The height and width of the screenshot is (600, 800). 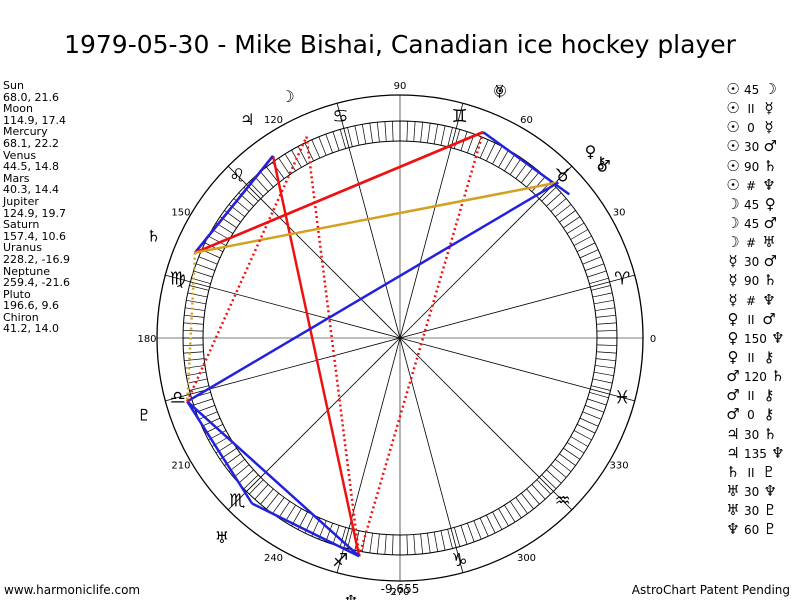 What do you see at coordinates (31, 306) in the screenshot?
I see `position-value-pluto: 196.6, 9.6` at bounding box center [31, 306].